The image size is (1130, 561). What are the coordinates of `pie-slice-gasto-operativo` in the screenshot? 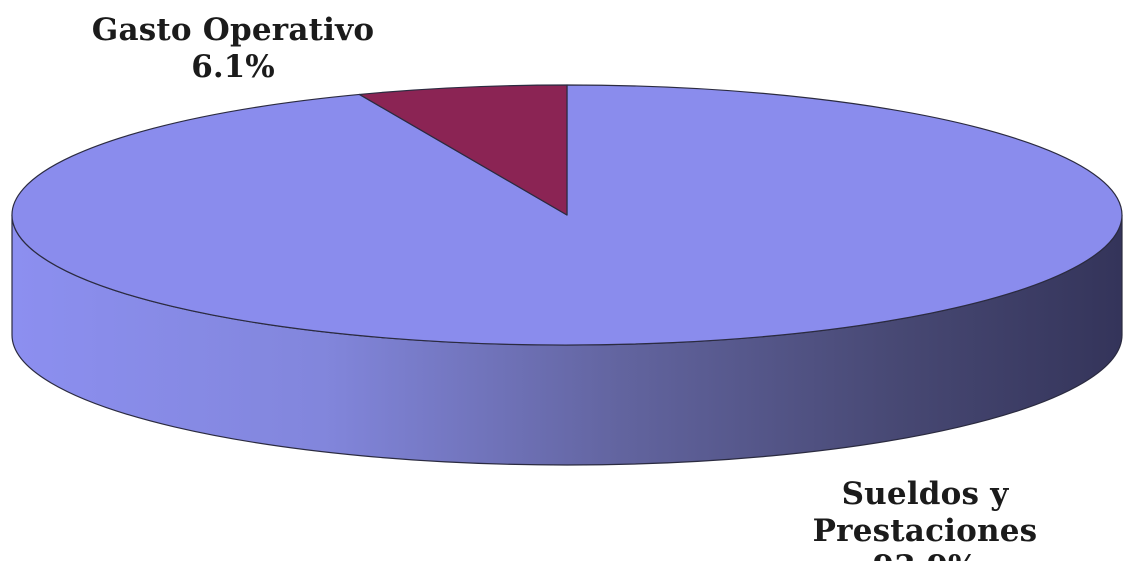 It's located at (463, 150).